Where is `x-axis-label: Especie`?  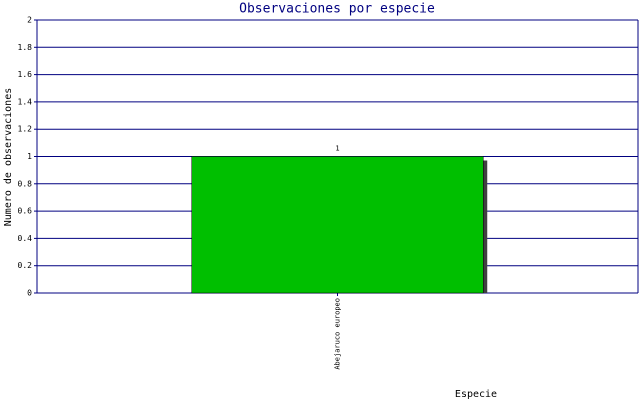 x-axis-label: Especie is located at coordinates (476, 394).